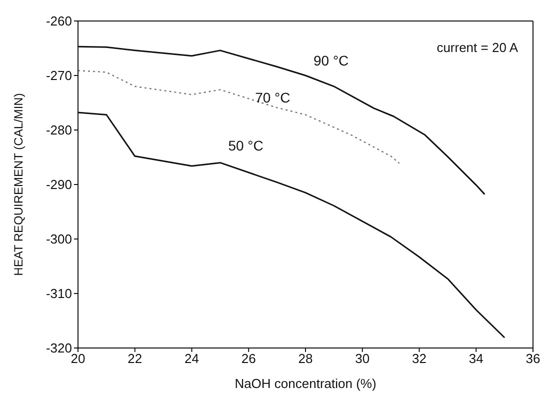 This screenshot has width=554, height=408. I want to click on series-label: 70 °C, so click(272, 98).